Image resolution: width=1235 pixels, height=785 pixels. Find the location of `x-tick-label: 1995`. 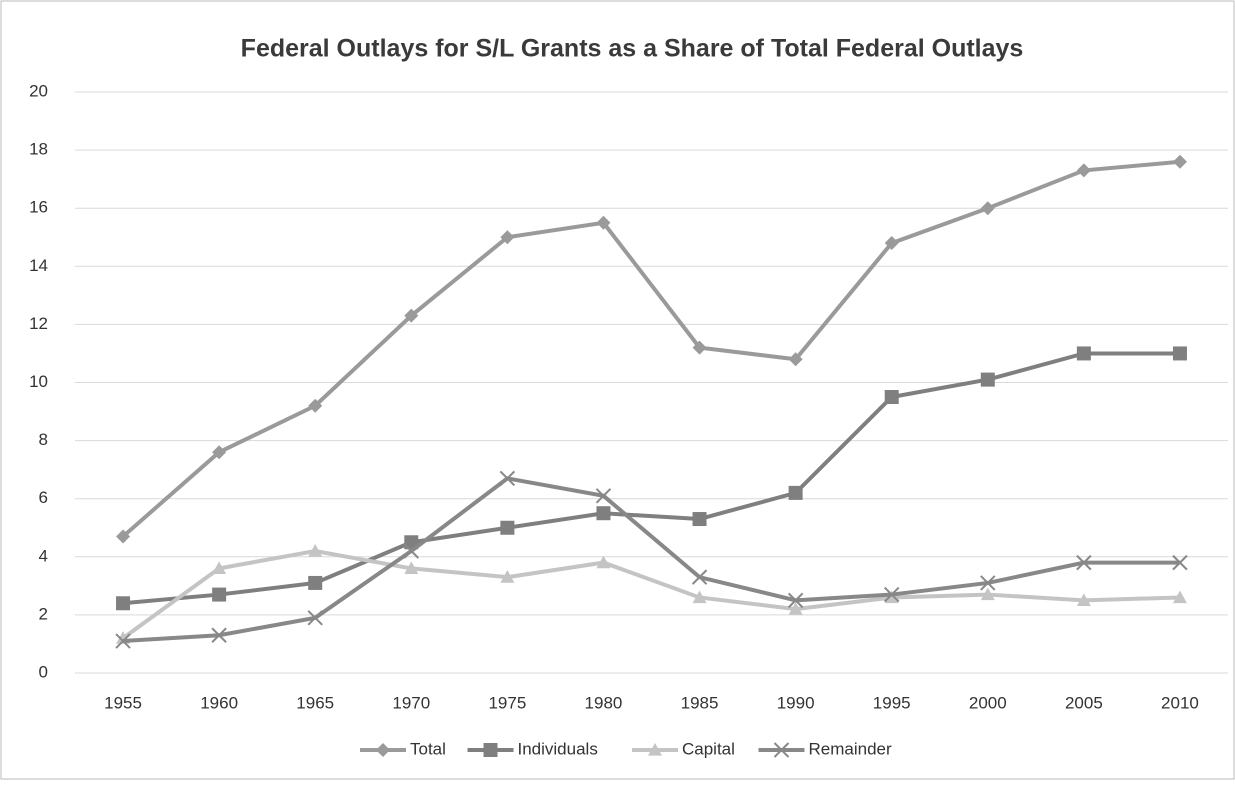

x-tick-label: 1995 is located at coordinates (892, 702).